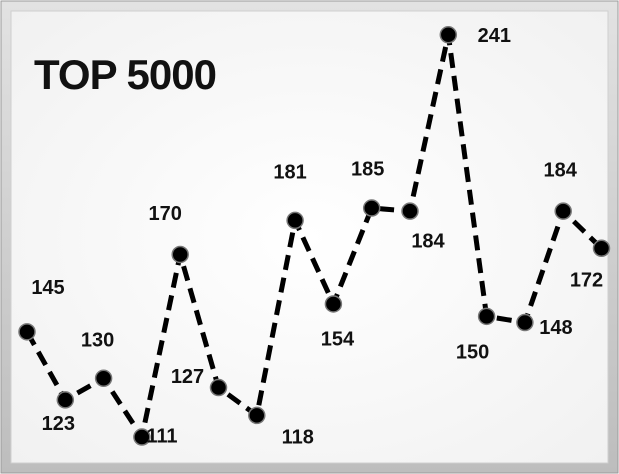  What do you see at coordinates (187, 377) in the screenshot?
I see `data-label: 127` at bounding box center [187, 377].